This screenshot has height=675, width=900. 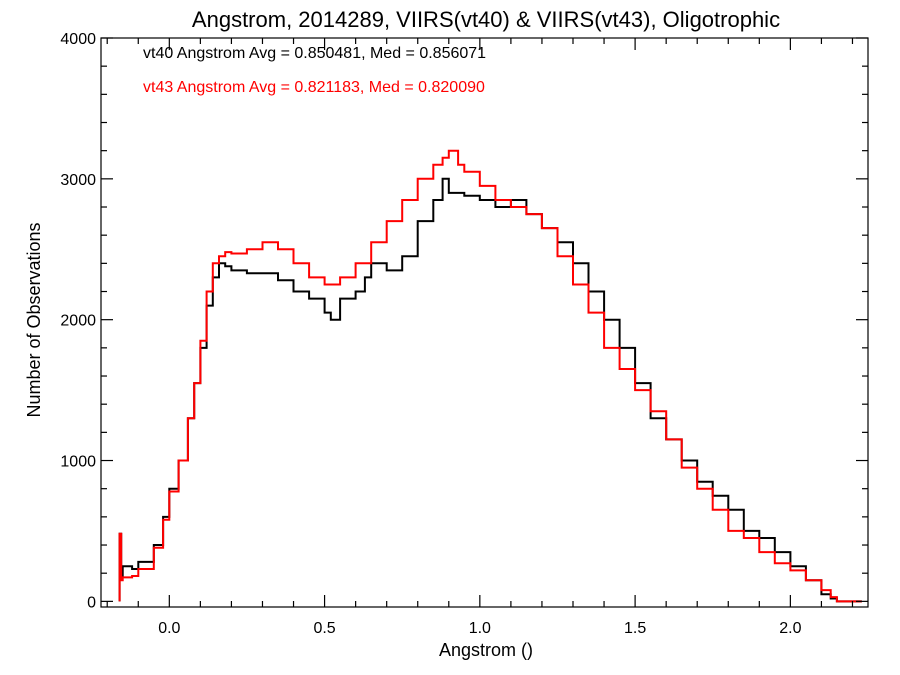 What do you see at coordinates (91, 602) in the screenshot?
I see `y-tick-label: 0` at bounding box center [91, 602].